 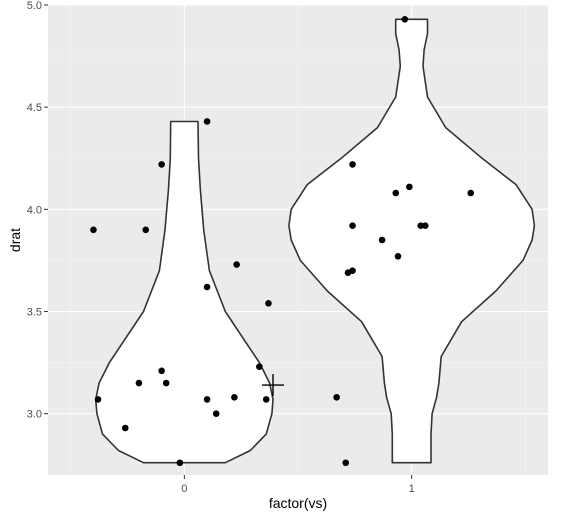 I want to click on y-tick-label: 3.0, so click(x=34, y=415).